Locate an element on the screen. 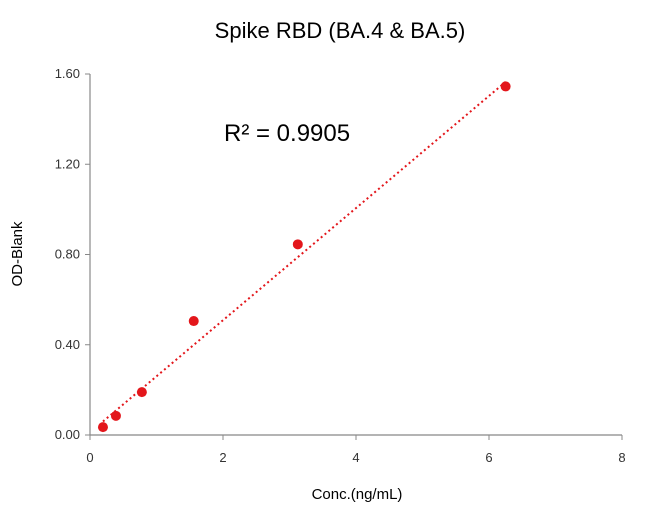 Image resolution: width=650 pixels, height=511 pixels. x-tick-label: 6 is located at coordinates (488, 457).